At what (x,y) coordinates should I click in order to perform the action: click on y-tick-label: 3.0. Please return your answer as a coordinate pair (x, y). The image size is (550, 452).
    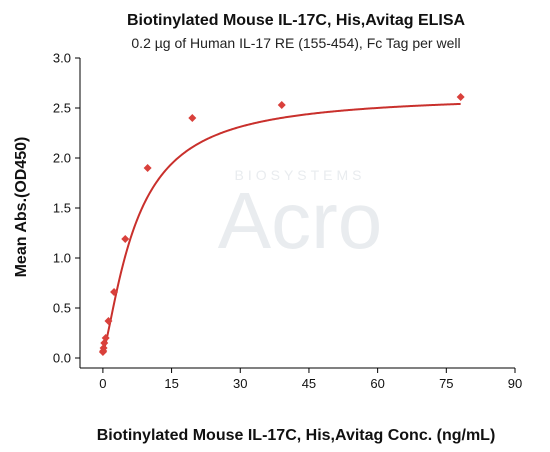
    Looking at the image, I should click on (62, 58).